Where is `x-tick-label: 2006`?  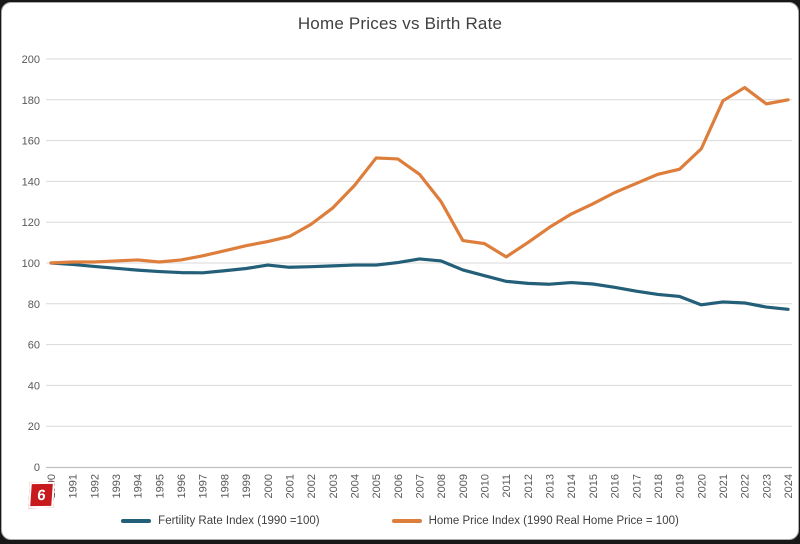 x-tick-label: 2006 is located at coordinates (399, 486).